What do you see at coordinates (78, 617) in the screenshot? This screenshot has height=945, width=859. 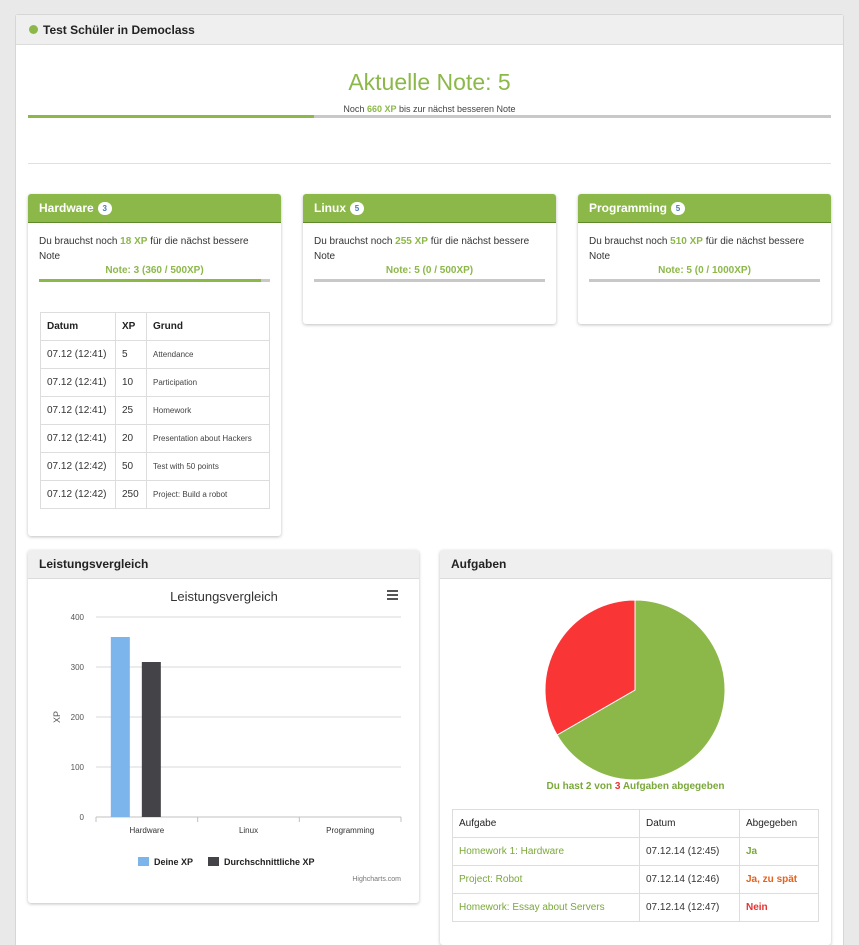 I see `y-tick-label: 400` at bounding box center [78, 617].